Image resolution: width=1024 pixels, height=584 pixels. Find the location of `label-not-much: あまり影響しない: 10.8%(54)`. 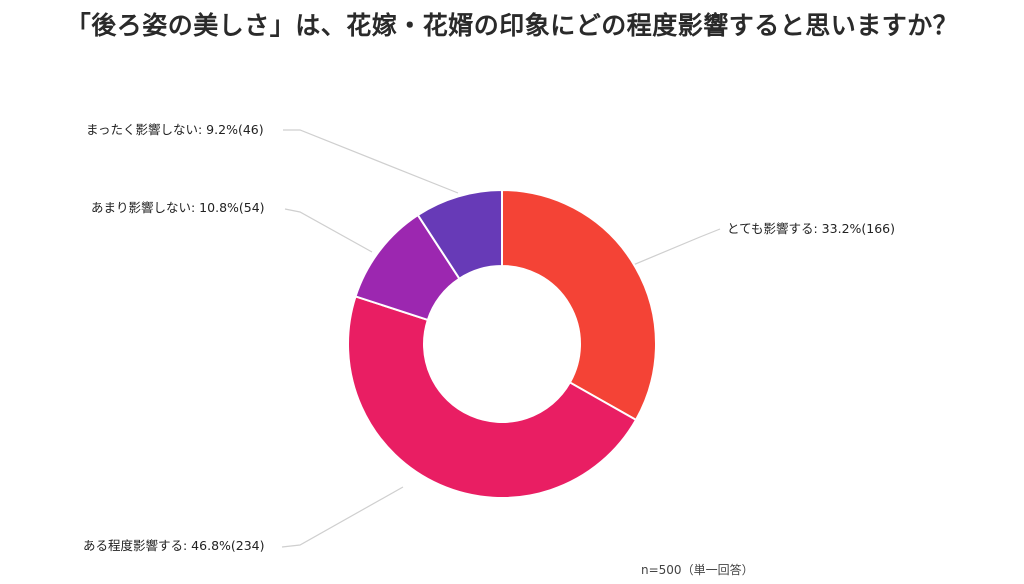

label-not-much: あまり影響しない: 10.8%(54) is located at coordinates (178, 207).